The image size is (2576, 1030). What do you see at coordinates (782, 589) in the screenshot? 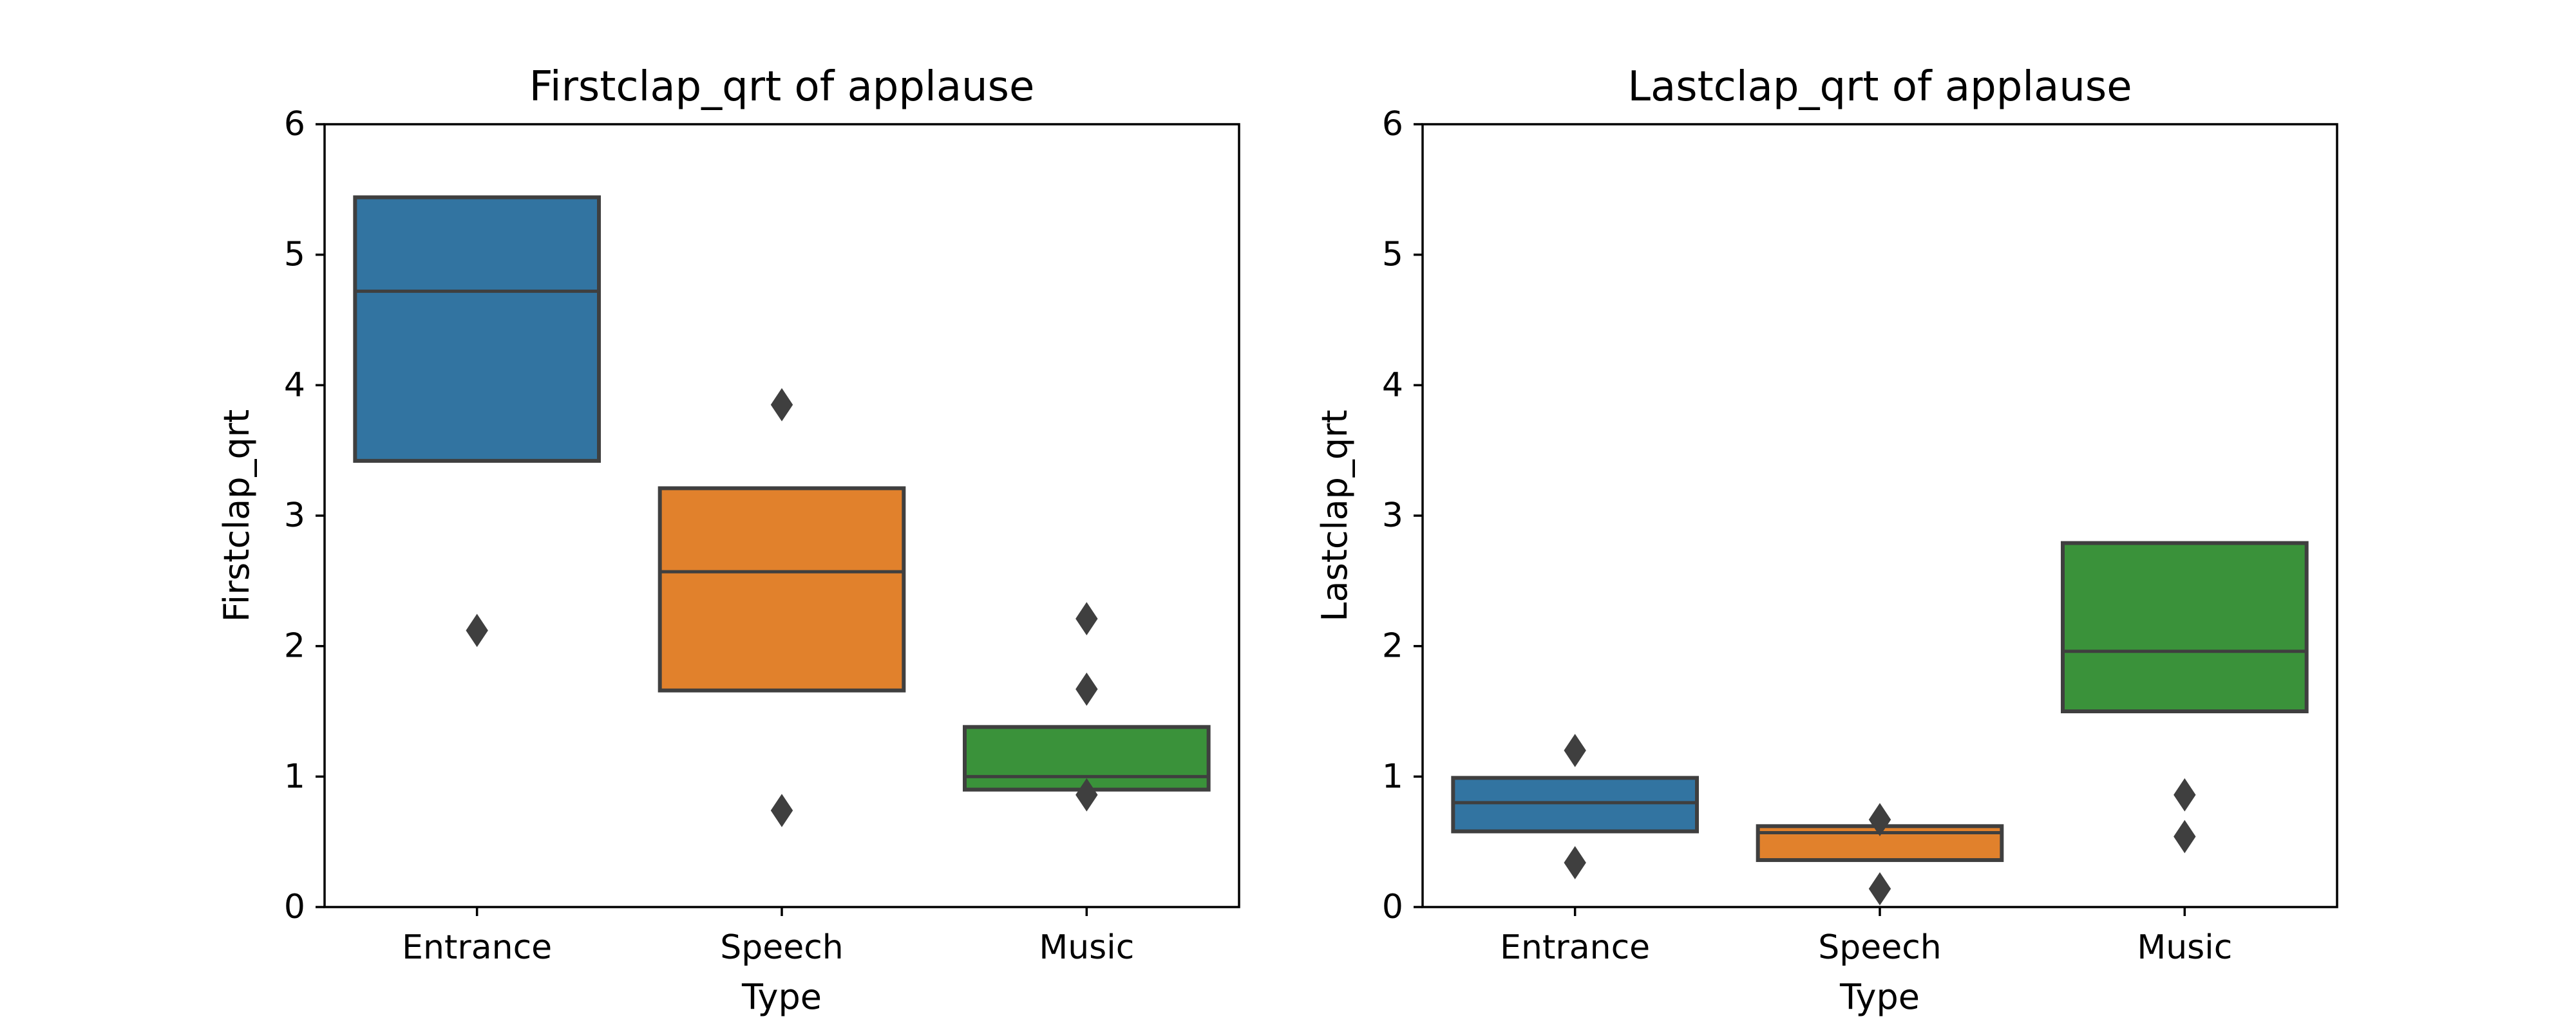
I see `box-speech` at bounding box center [782, 589].